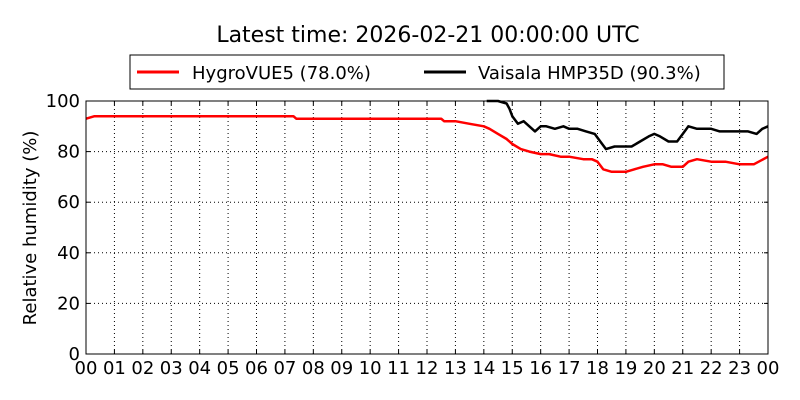 This screenshot has width=800, height=400. What do you see at coordinates (284, 368) in the screenshot?
I see `x-tick-label: 07` at bounding box center [284, 368].